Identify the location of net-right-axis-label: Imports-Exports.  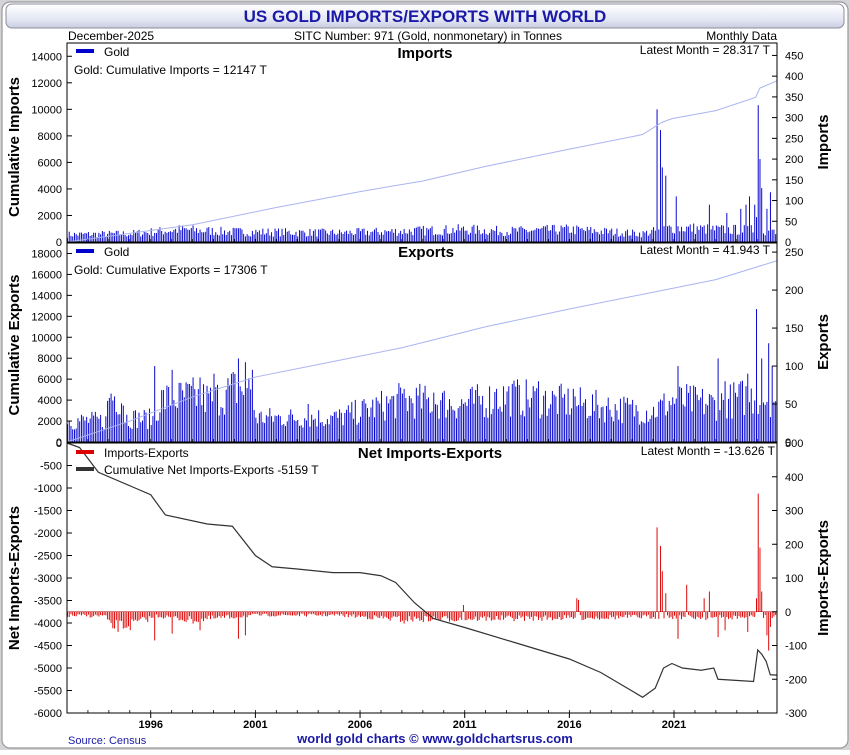
(823, 578).